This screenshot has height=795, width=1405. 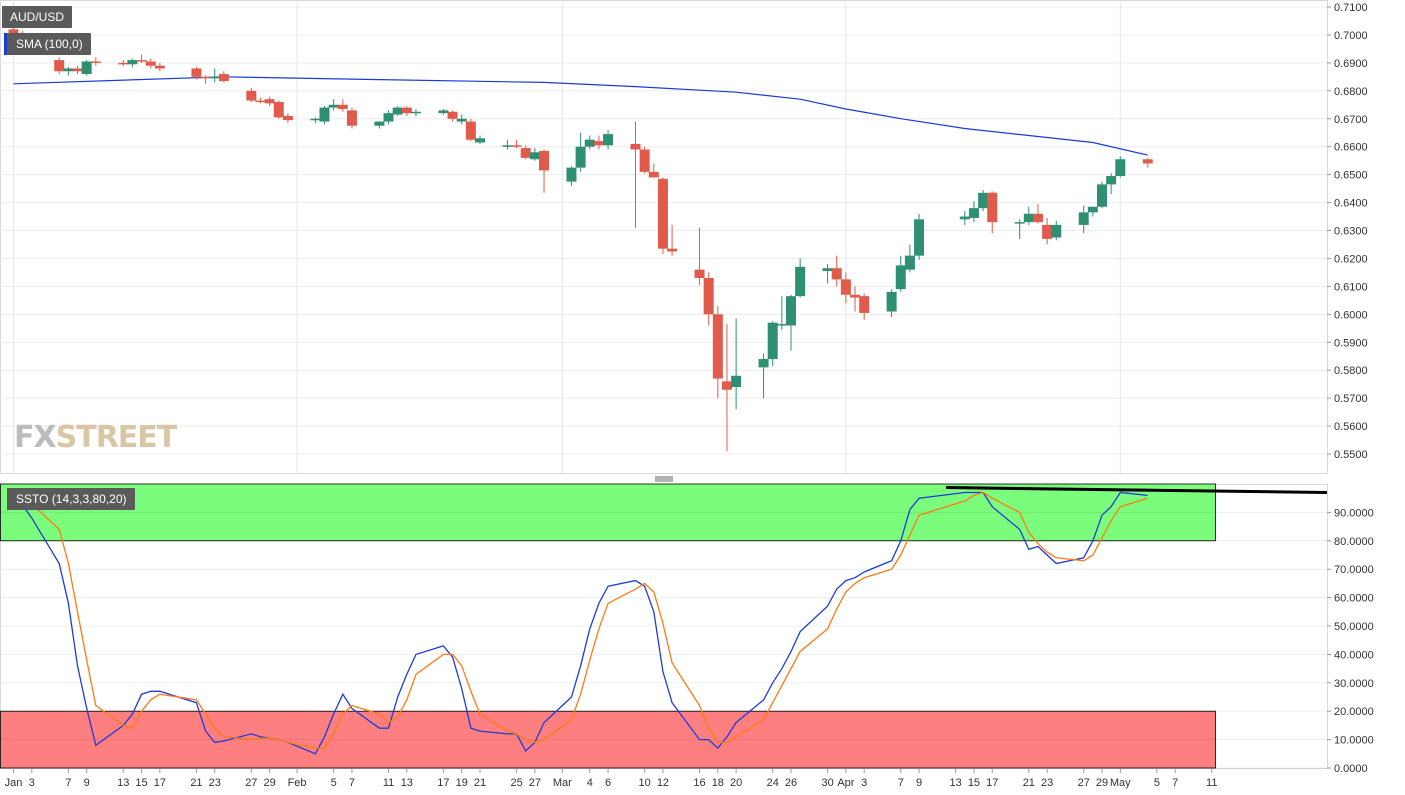 What do you see at coordinates (1351, 232) in the screenshot?
I see `price-tick-label: 0.6300` at bounding box center [1351, 232].